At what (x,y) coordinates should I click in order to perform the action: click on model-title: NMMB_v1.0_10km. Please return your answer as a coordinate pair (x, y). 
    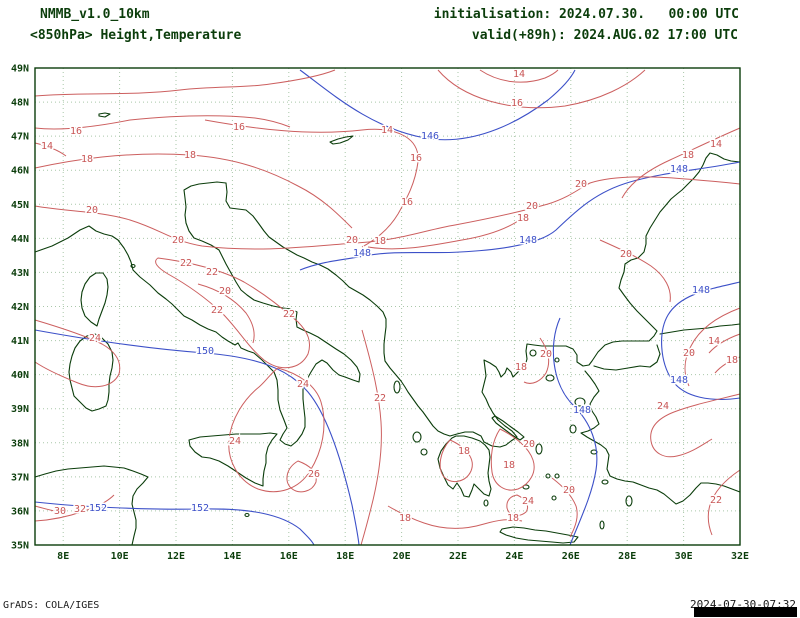
    Looking at the image, I should click on (95, 14).